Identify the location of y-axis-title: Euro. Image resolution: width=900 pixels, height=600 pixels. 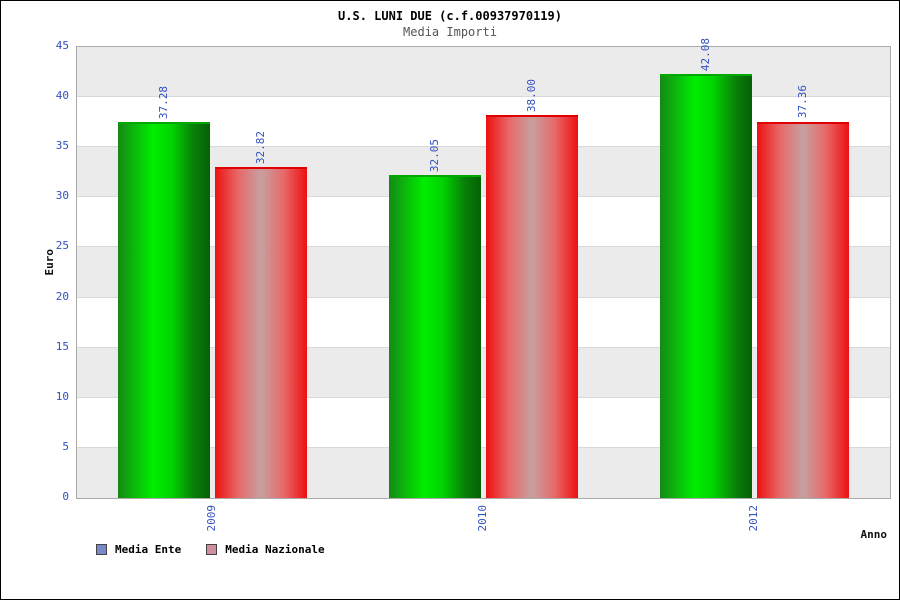
(49, 262).